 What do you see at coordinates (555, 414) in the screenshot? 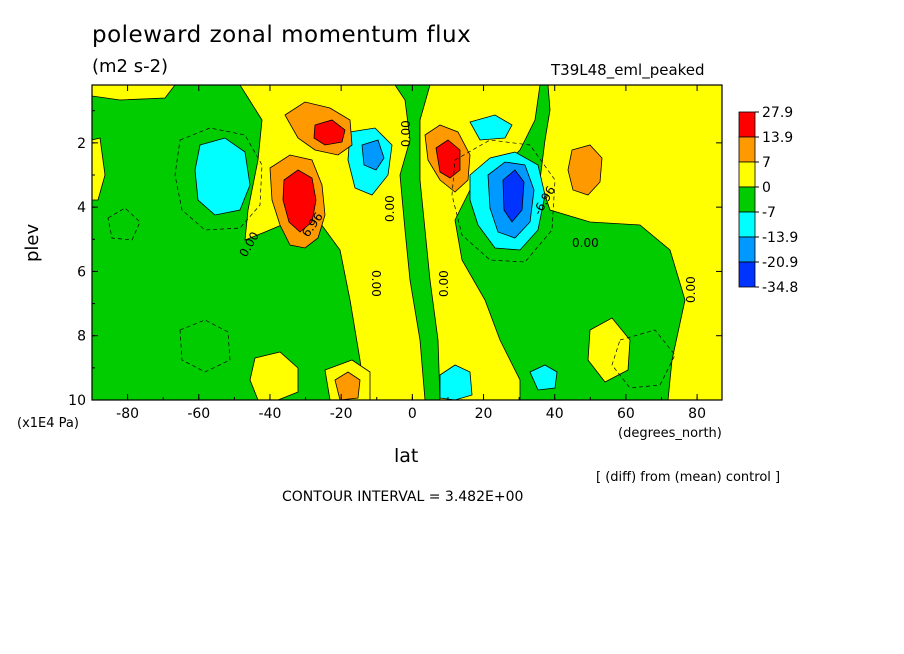
I see `x-tick-label: 40` at bounding box center [555, 414].